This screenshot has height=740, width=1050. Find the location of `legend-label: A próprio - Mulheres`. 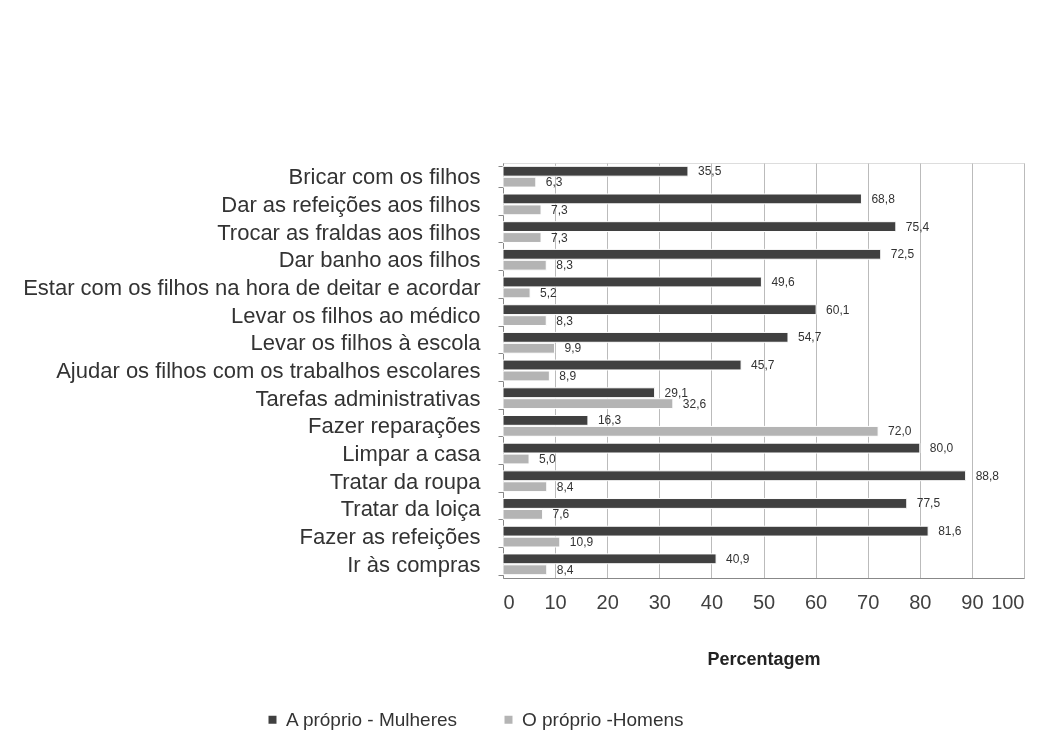

legend-label: A próprio - Mulheres is located at coordinates (372, 719).